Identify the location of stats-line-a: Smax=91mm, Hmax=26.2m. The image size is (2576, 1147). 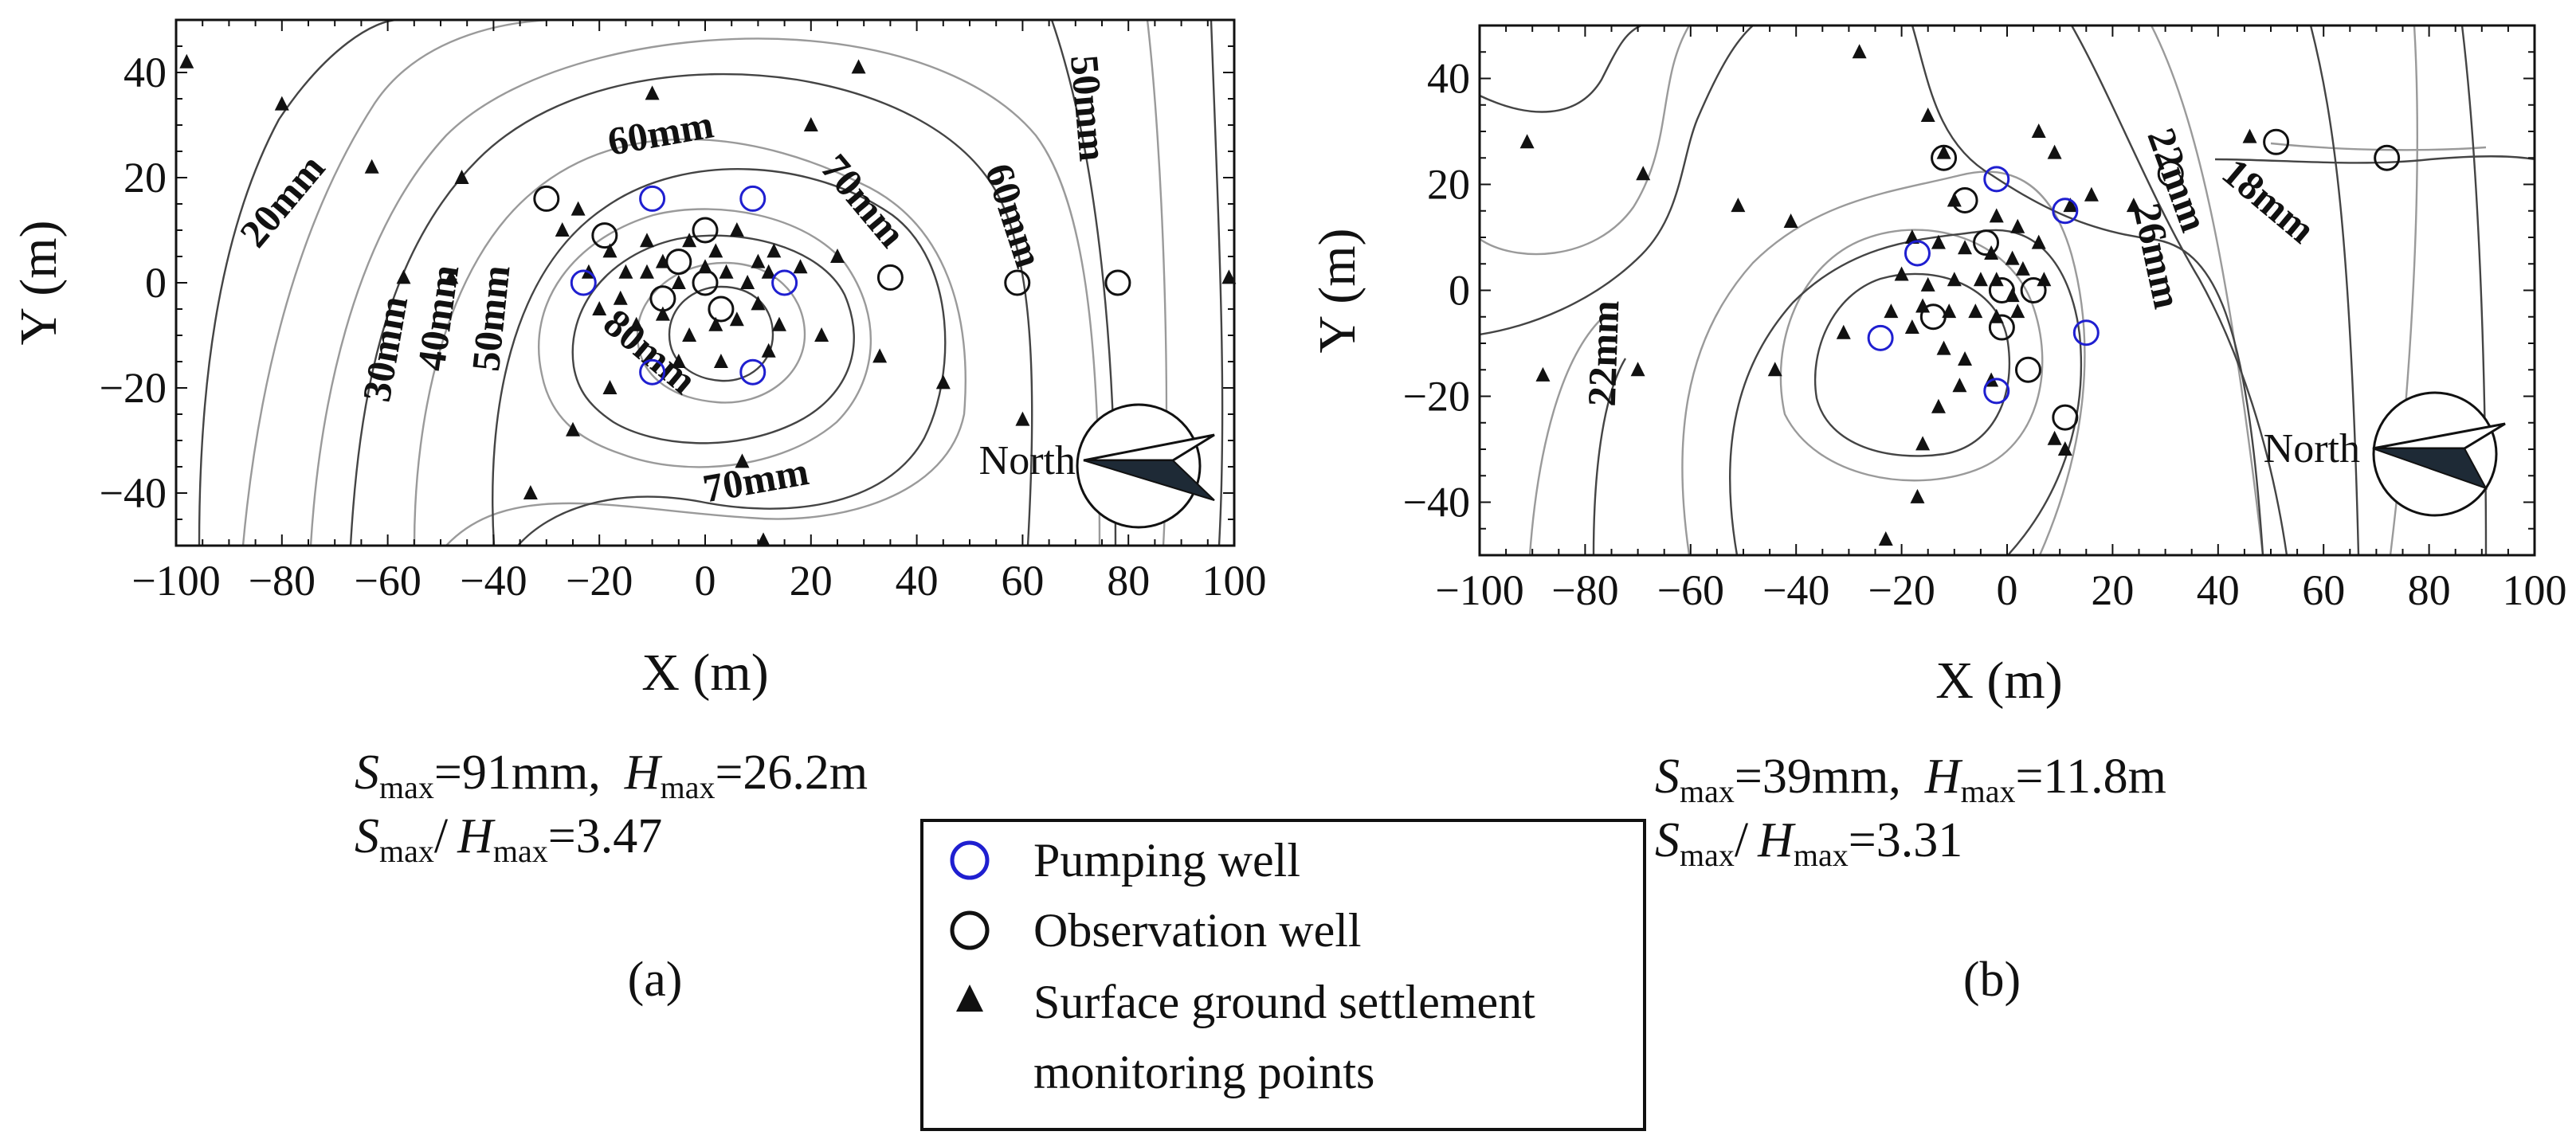
(611, 775).